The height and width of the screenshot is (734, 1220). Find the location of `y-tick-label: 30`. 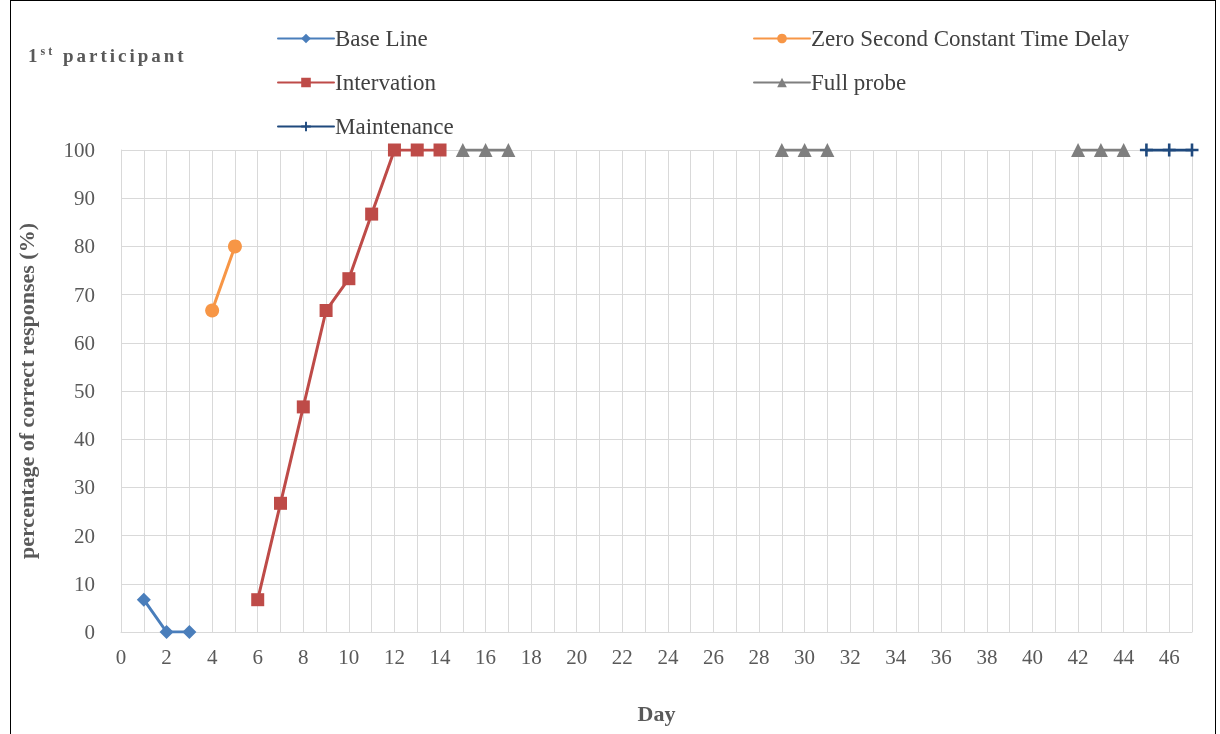

y-tick-label: 30 is located at coordinates (84, 487).